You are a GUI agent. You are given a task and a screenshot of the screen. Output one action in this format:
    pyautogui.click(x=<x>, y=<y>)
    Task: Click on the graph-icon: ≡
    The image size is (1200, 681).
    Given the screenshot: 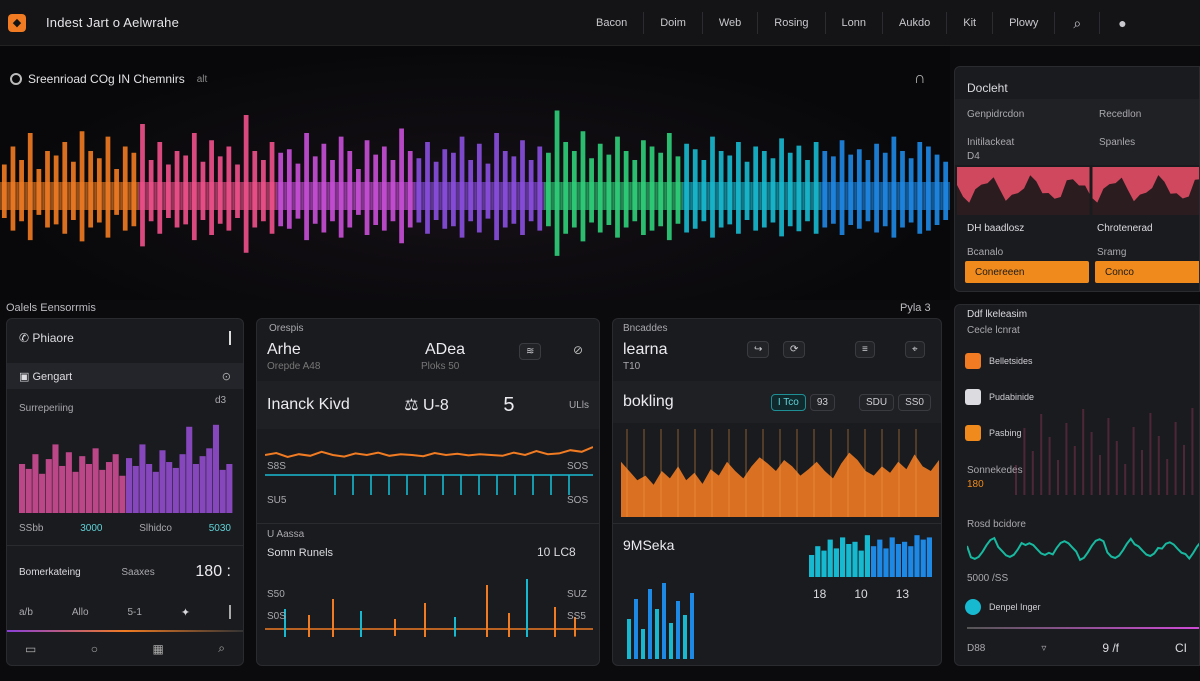 What is the action you would take?
    pyautogui.click(x=865, y=349)
    